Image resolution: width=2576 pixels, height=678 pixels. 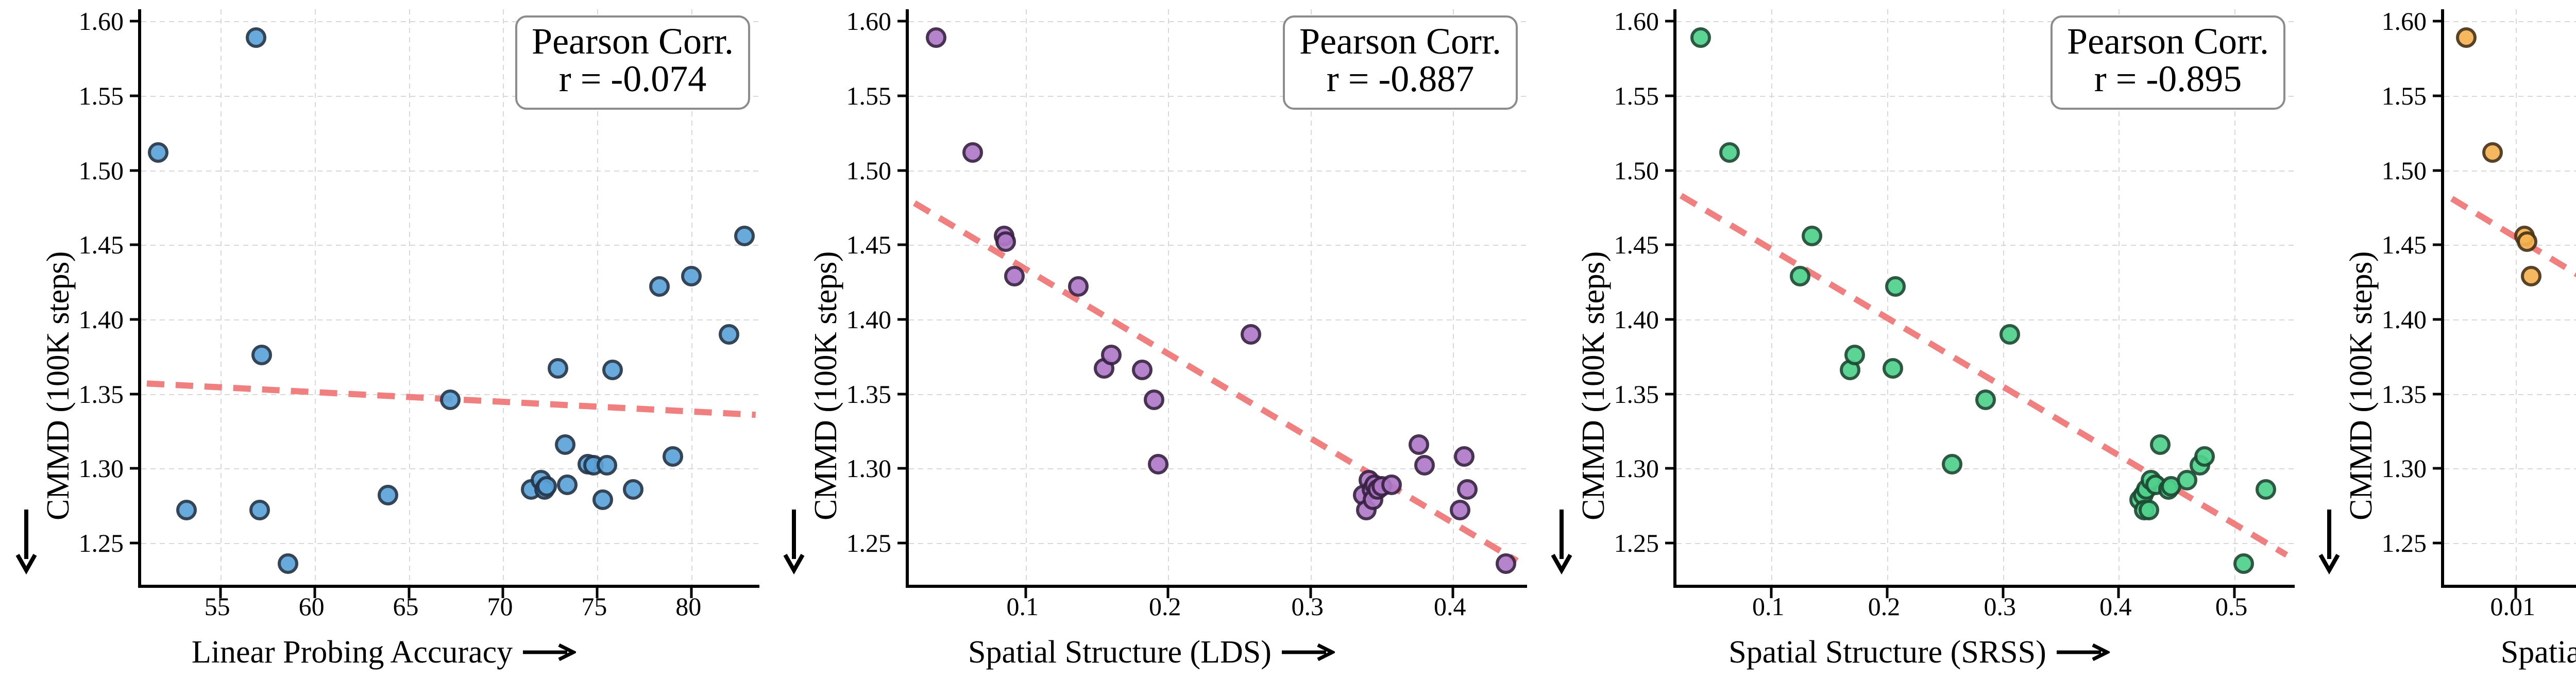 I want to click on pearson-correlation-box: Pearson Corr. r = -0.074, so click(x=632, y=62).